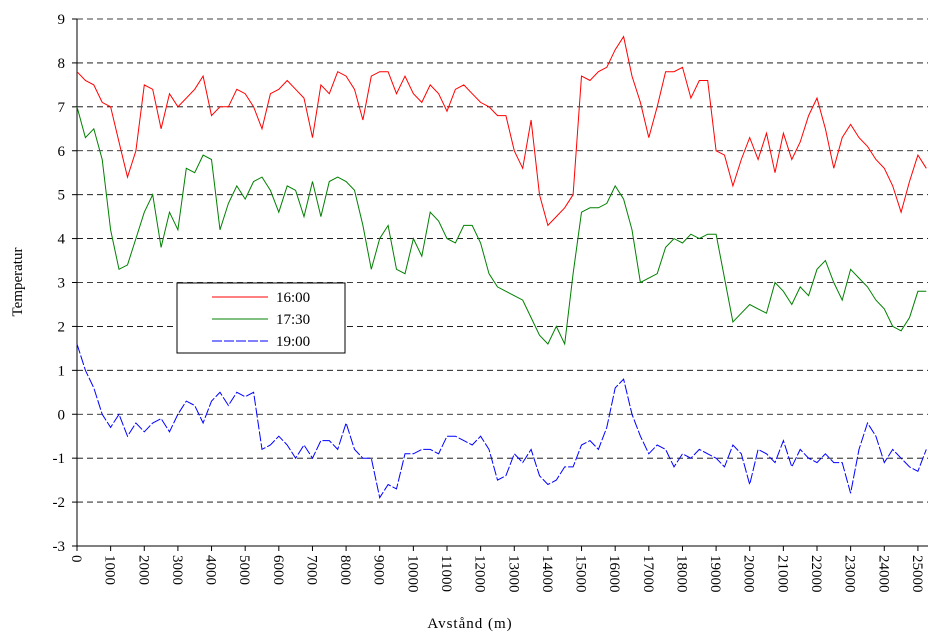 Image resolution: width=929 pixels, height=635 pixels. Describe the element at coordinates (547, 574) in the screenshot. I see `x-tick-label: 14000` at that location.